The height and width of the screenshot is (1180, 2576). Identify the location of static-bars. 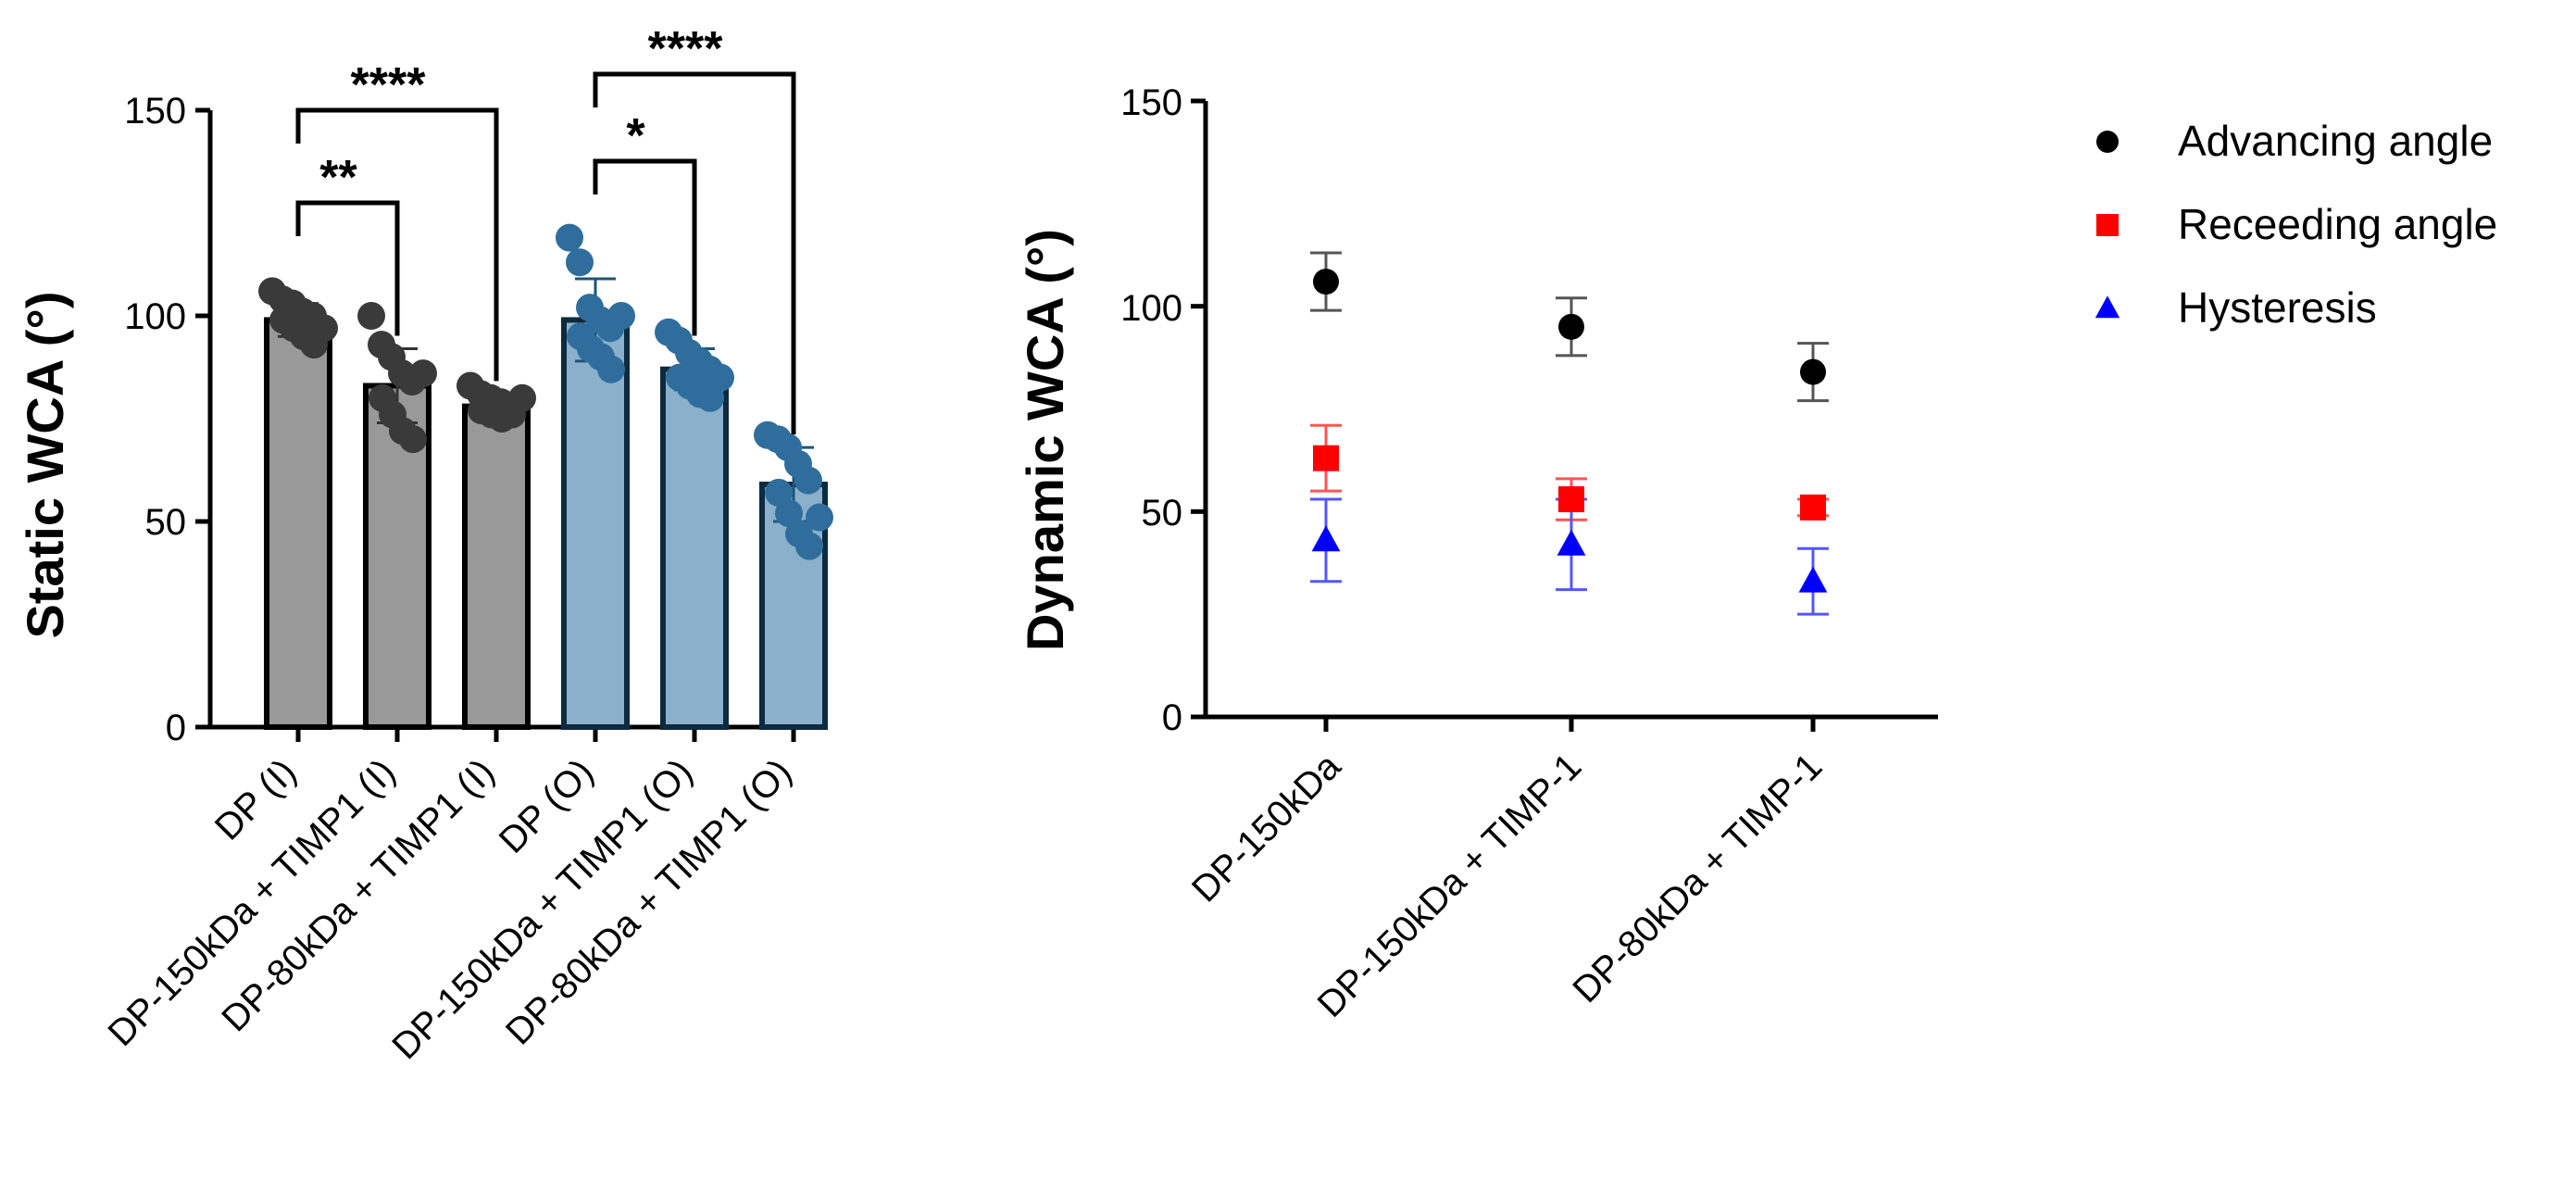
(546, 523).